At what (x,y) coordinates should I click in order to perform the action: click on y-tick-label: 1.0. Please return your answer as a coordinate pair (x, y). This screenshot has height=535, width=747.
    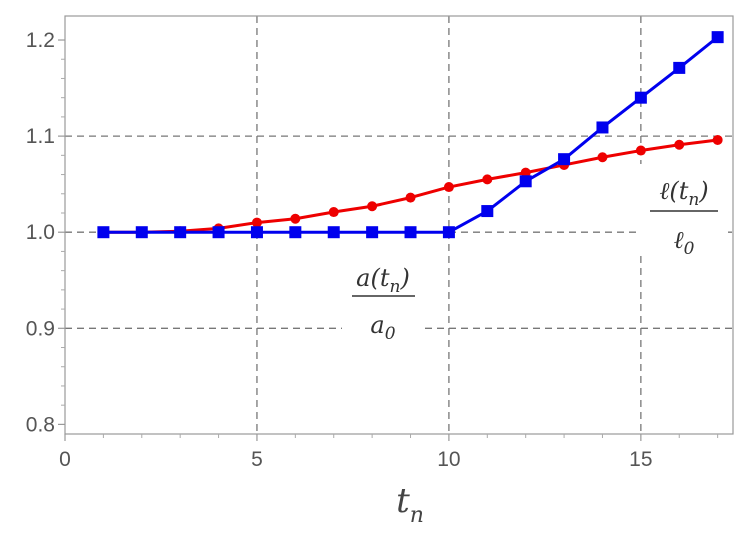
    Looking at the image, I should click on (40, 232).